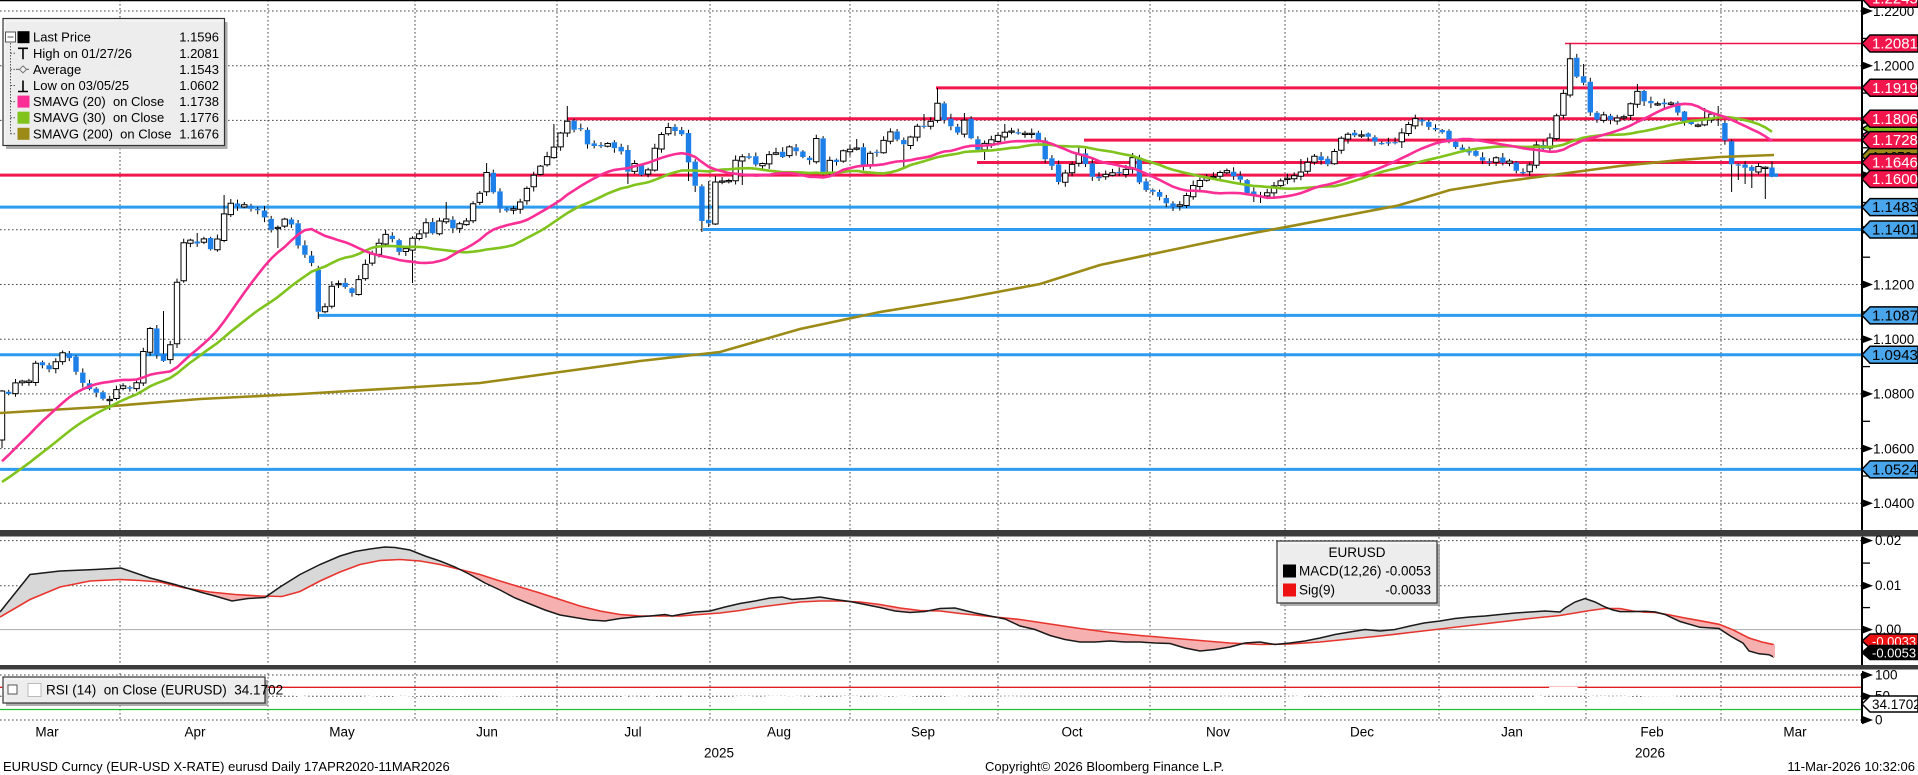 The height and width of the screenshot is (775, 1918). I want to click on svg-text: 1.0943, so click(1895, 355).